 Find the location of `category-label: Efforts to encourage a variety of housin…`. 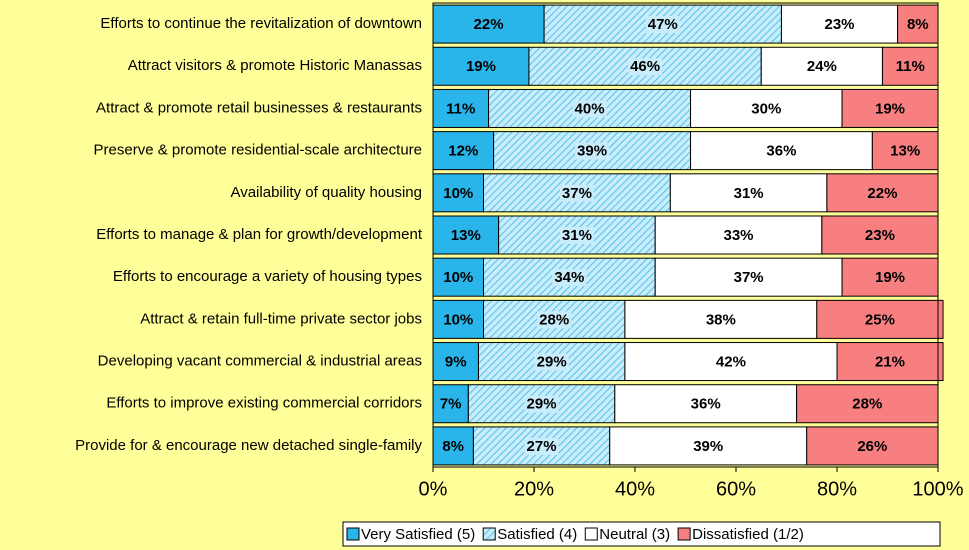

category-label: Efforts to encourage a variety of housin… is located at coordinates (267, 276).